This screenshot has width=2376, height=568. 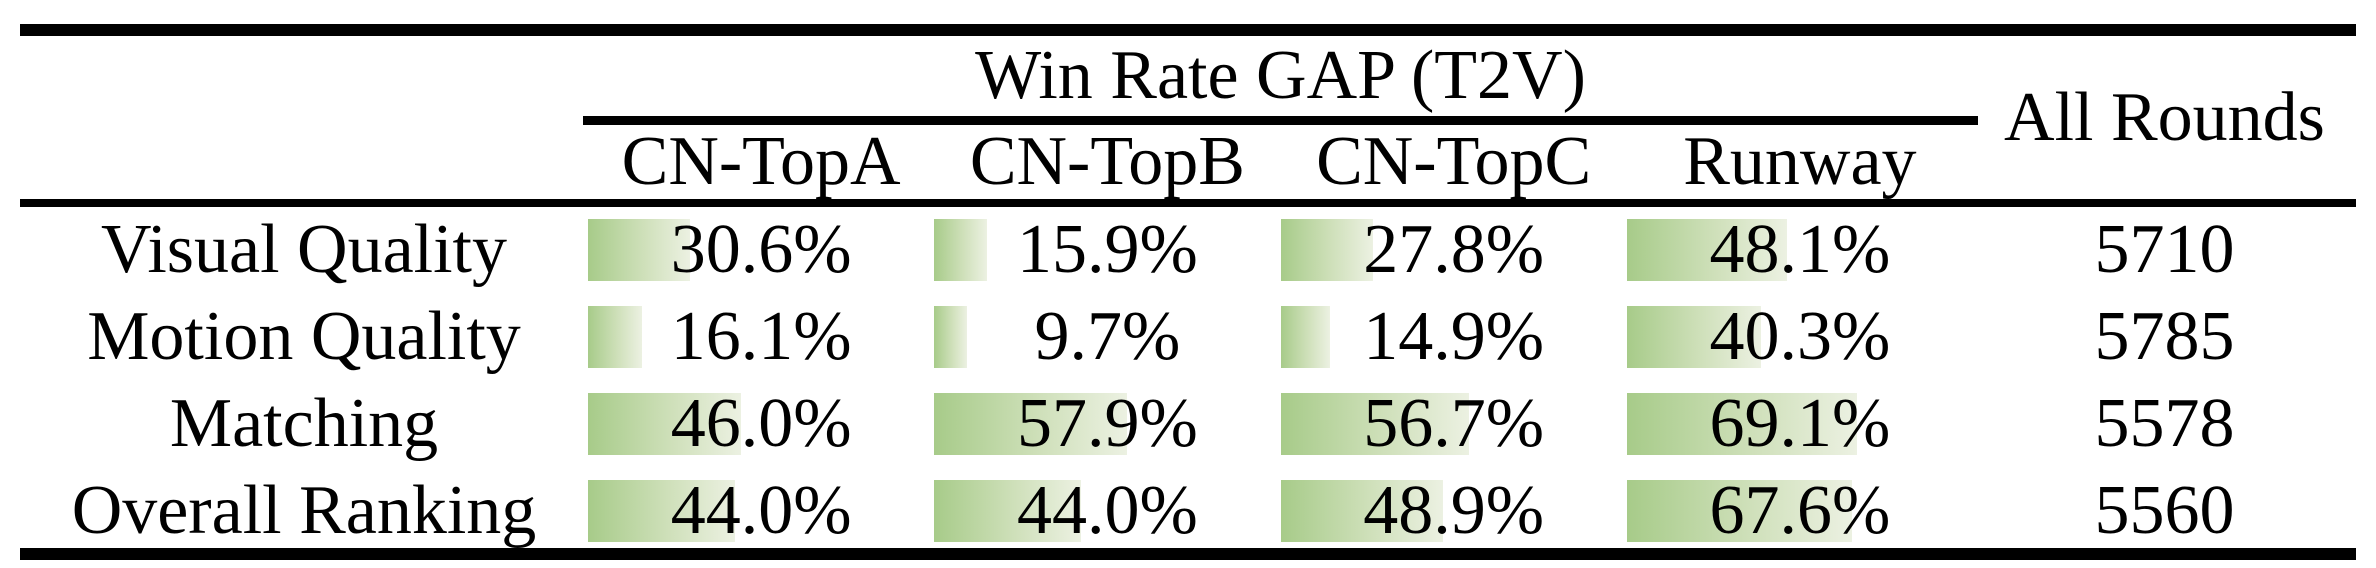 I want to click on table-cell: 30.6%, so click(x=761, y=249).